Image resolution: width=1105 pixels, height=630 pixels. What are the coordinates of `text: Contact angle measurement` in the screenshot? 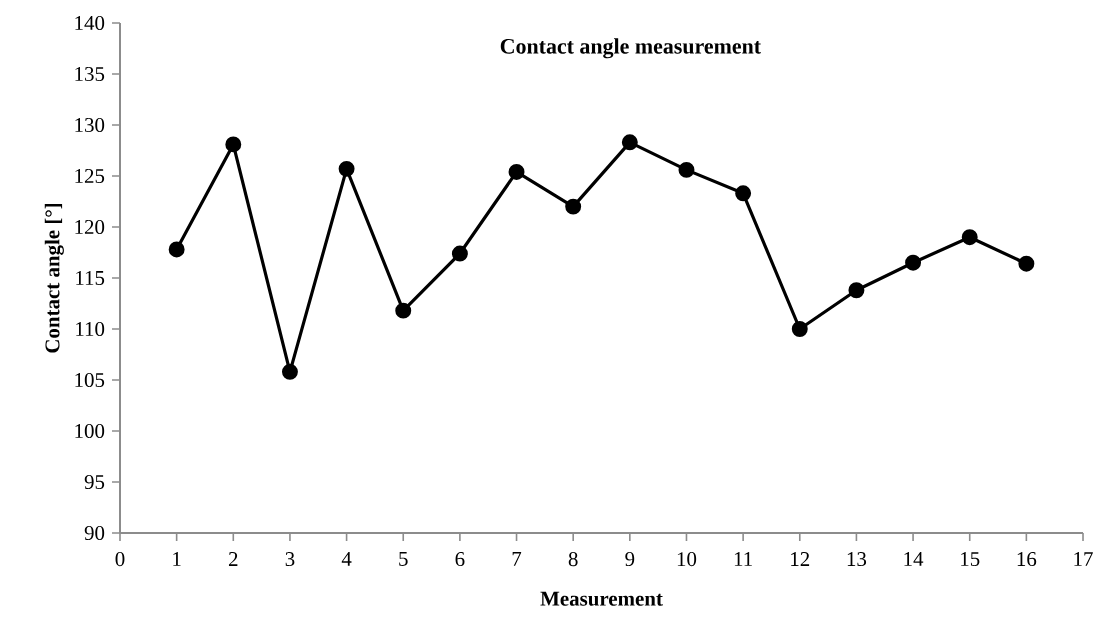 It's located at (630, 48).